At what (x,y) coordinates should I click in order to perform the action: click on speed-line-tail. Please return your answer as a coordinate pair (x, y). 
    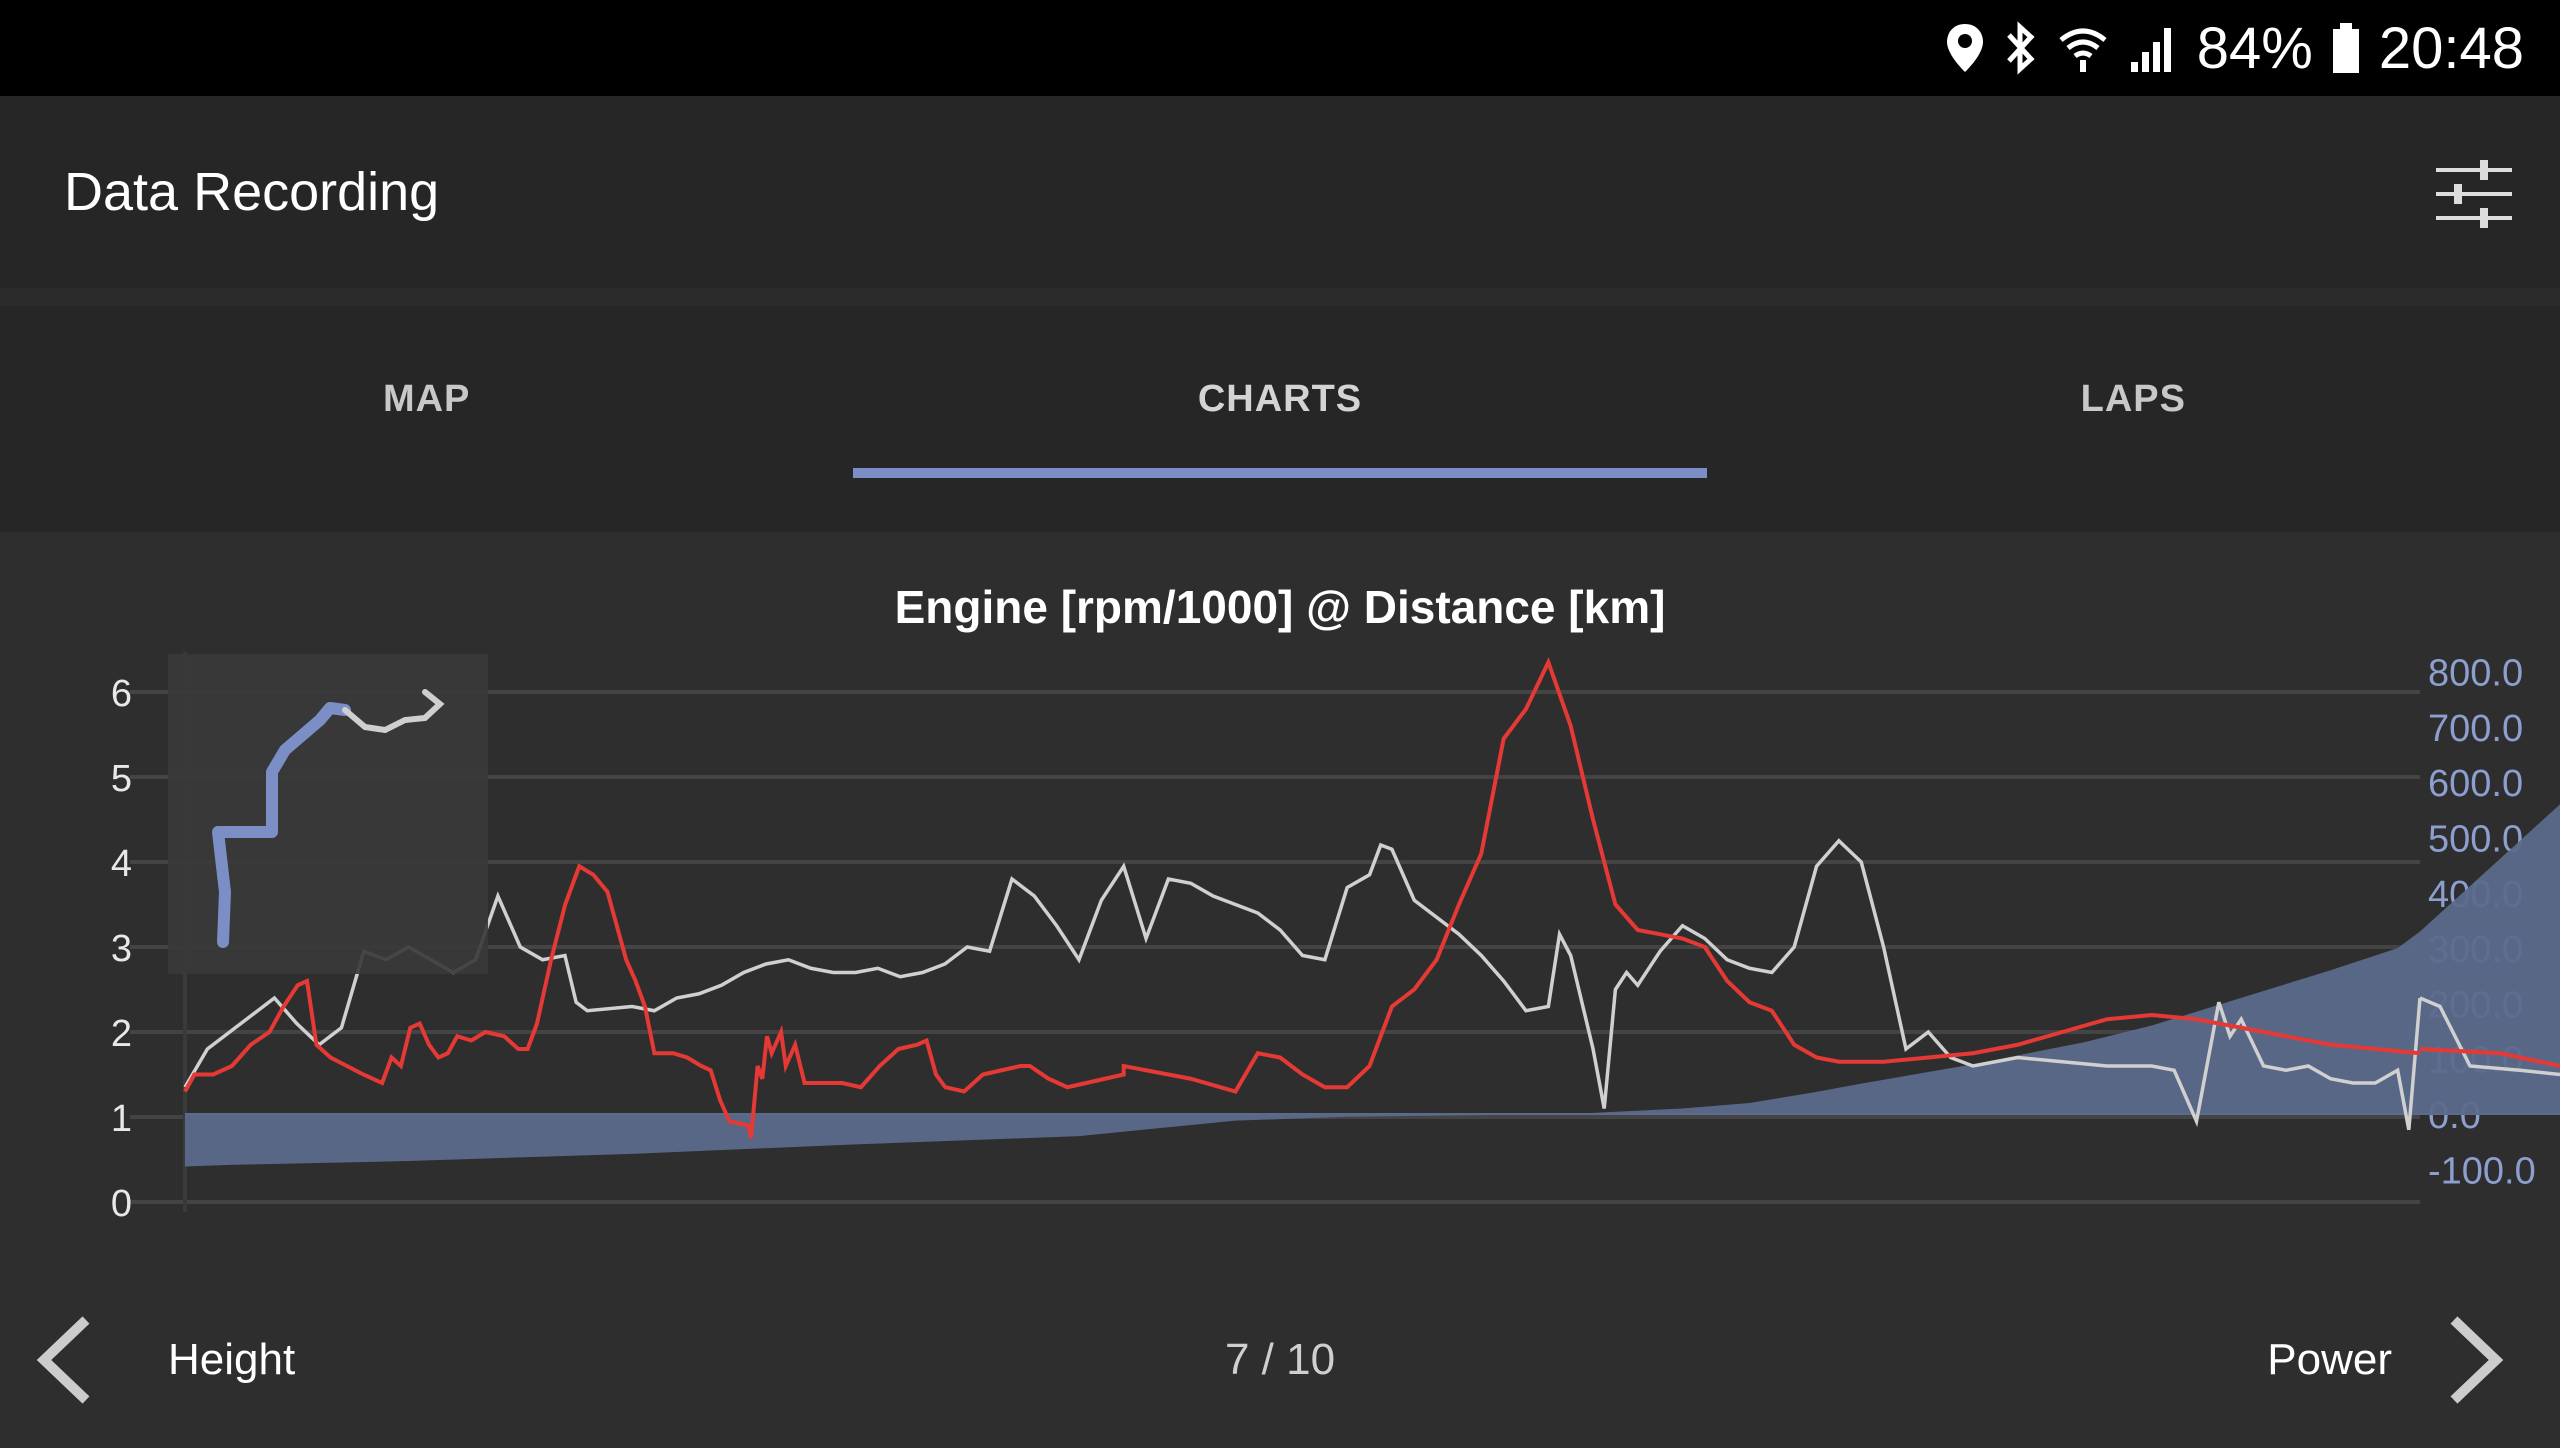
    Looking at the image, I should click on (2489, 1036).